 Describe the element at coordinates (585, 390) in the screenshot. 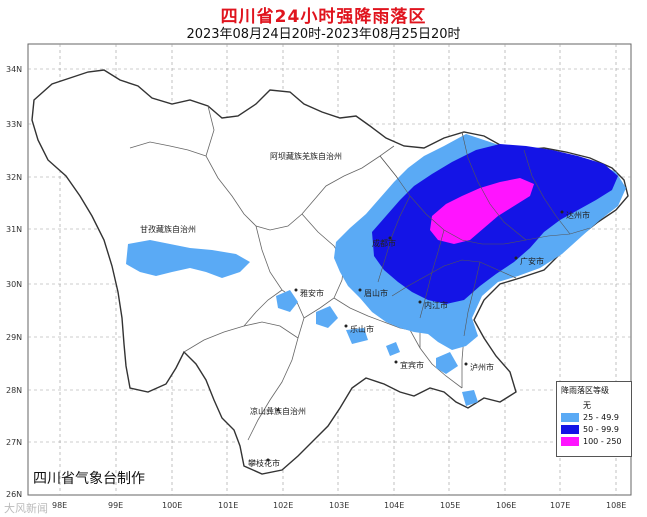

I see `legend-title: 降雨落区等级` at that location.